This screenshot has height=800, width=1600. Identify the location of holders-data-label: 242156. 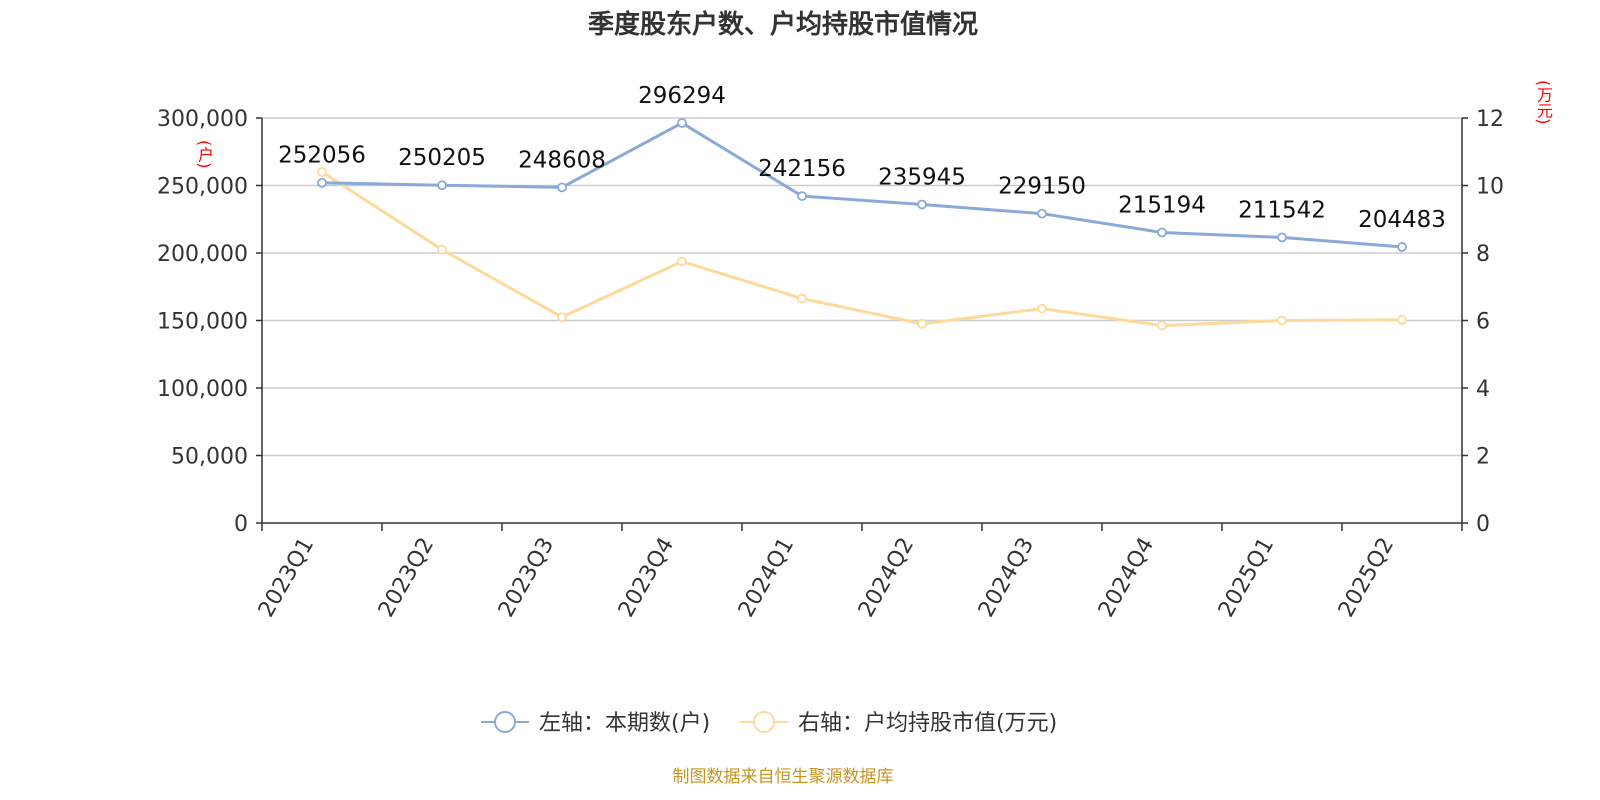
(802, 169).